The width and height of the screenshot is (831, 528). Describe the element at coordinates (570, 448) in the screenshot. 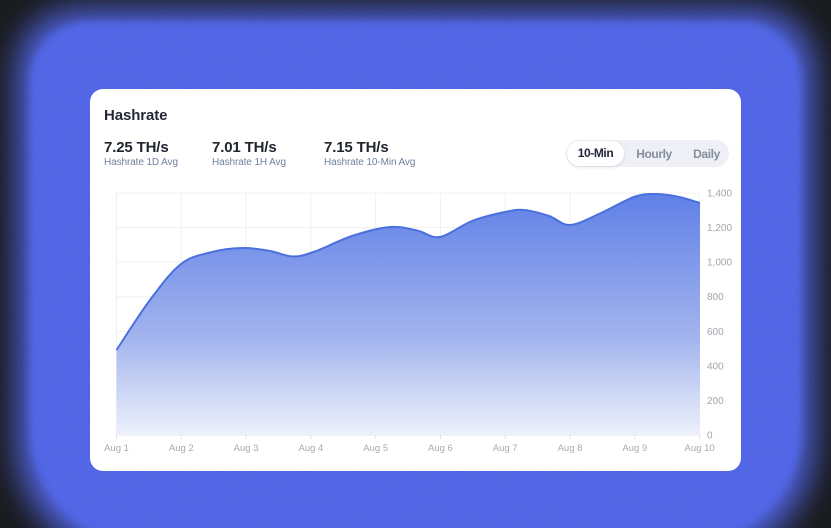

I see `svg-text: Aug 8` at that location.